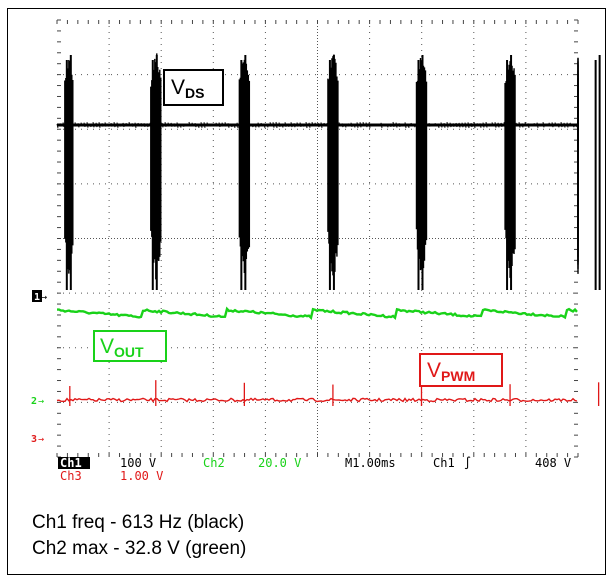 The width and height of the screenshot is (614, 583). What do you see at coordinates (193, 87) in the screenshot?
I see `vds-label: VDS` at bounding box center [193, 87].